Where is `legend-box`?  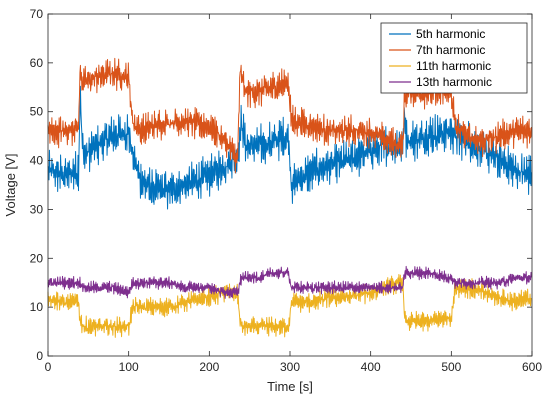 legend-box is located at coordinates (454, 58).